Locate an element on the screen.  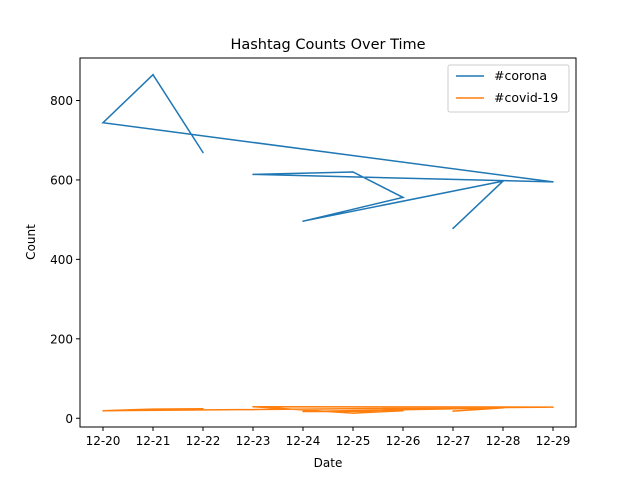
x-tick-label: 12-29 is located at coordinates (553, 441).